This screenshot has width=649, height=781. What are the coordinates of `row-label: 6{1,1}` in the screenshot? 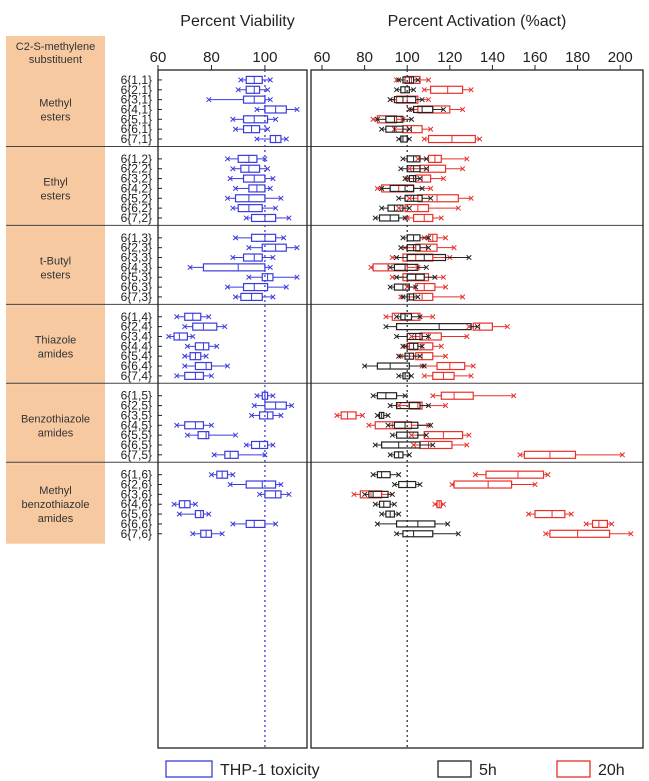 It's located at (136, 80).